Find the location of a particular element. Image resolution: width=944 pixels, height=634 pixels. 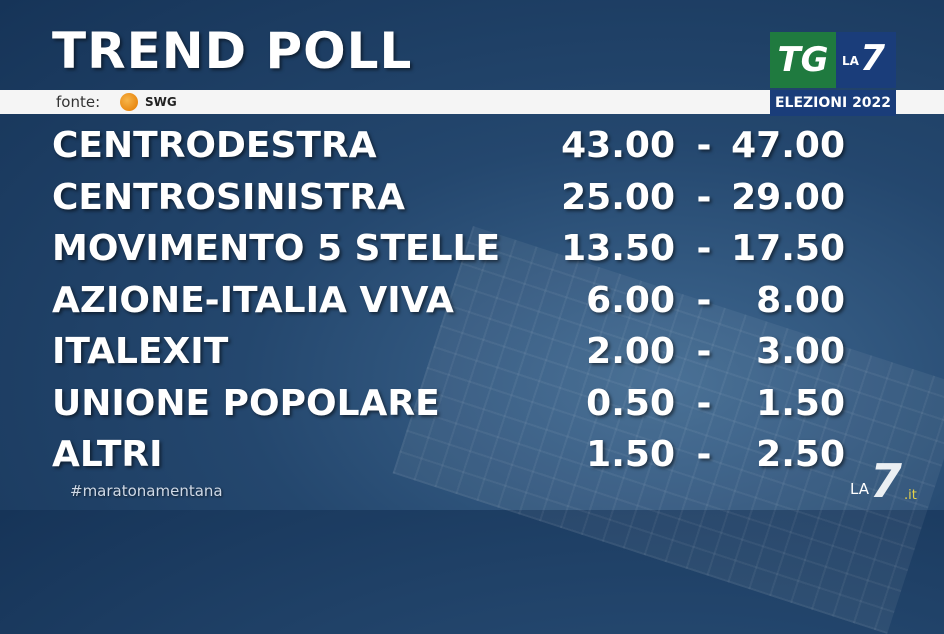

table-row: MOVIMENTO 5 STELLE 13.50-17.50 is located at coordinates (472, 253).